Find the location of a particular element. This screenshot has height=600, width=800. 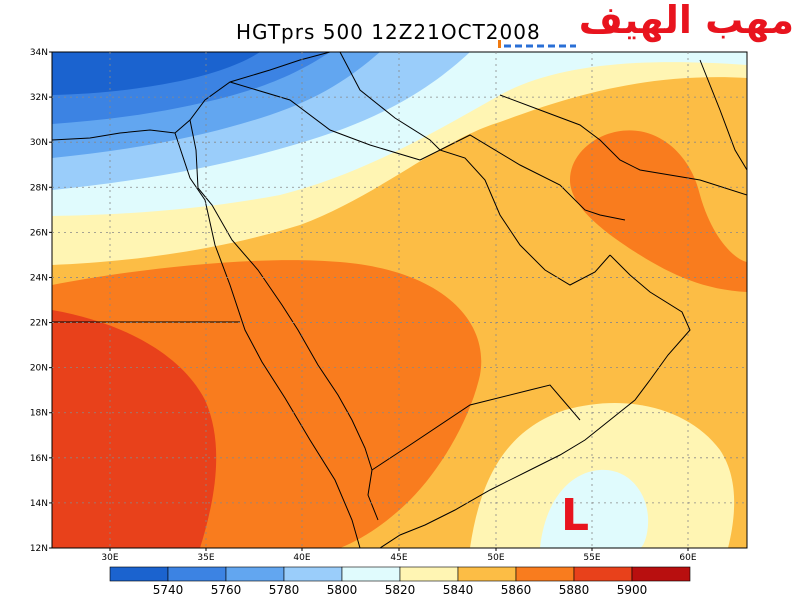

lat-tick-label: 34N is located at coordinates (39, 53).